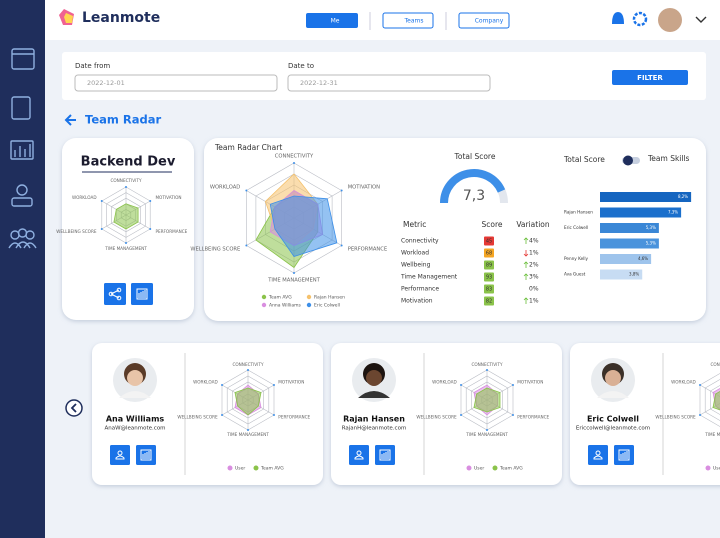 This screenshot has height=538, width=720. I want to click on bar-label: 7,3%, so click(673, 212).